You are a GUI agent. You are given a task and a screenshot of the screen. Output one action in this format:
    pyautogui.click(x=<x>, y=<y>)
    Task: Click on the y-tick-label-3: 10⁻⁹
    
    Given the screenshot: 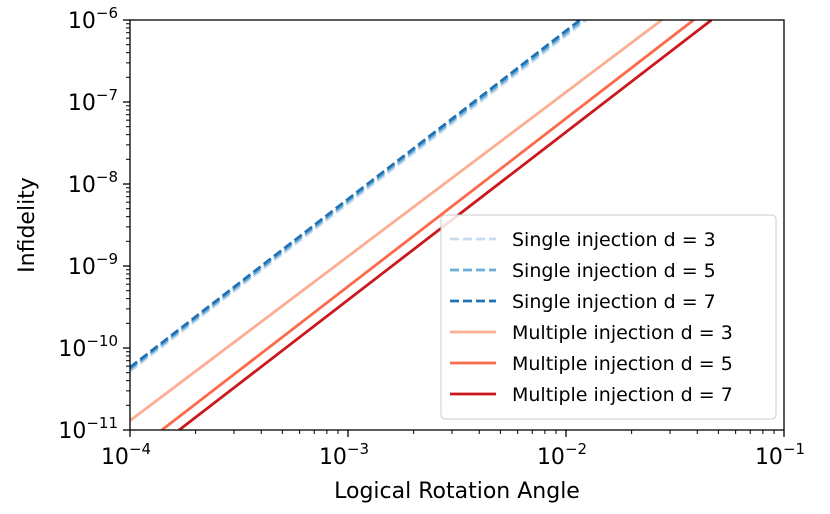 What is the action you would take?
    pyautogui.click(x=93, y=265)
    